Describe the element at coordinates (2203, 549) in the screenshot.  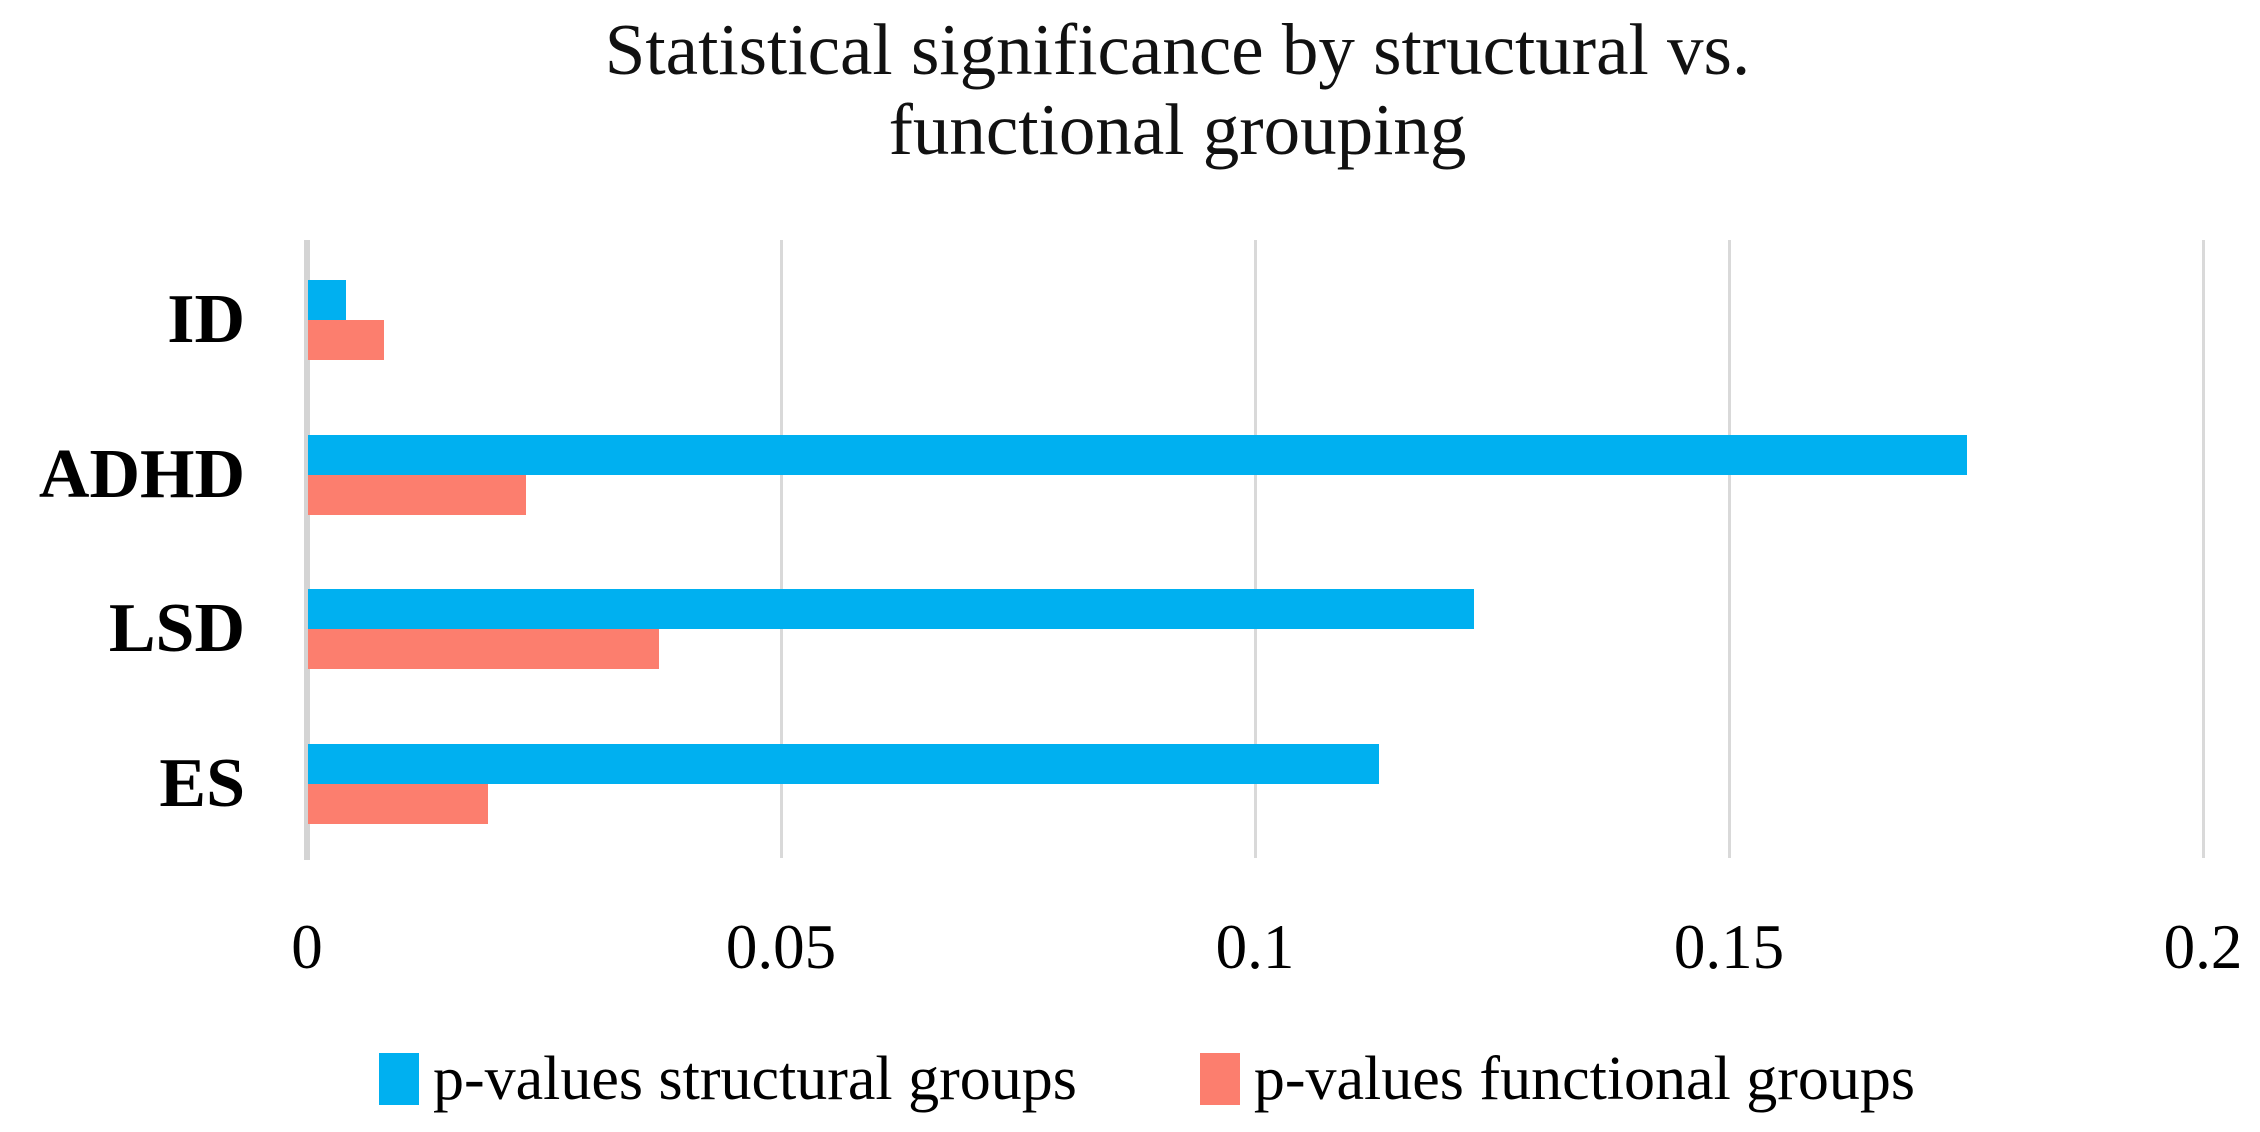
I see `gridline-0.2` at that location.